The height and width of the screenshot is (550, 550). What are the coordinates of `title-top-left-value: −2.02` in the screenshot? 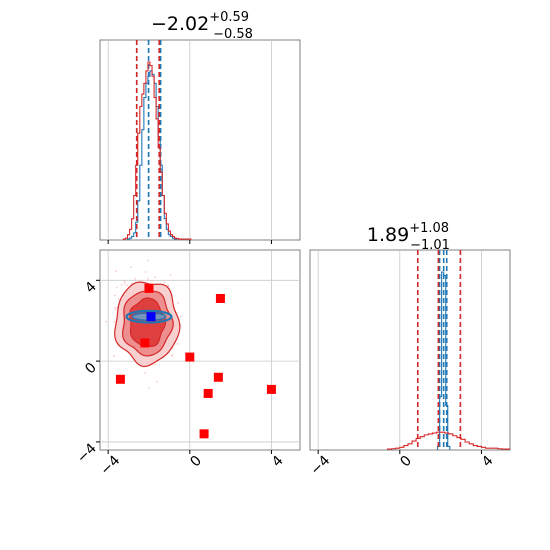 It's located at (180, 24).